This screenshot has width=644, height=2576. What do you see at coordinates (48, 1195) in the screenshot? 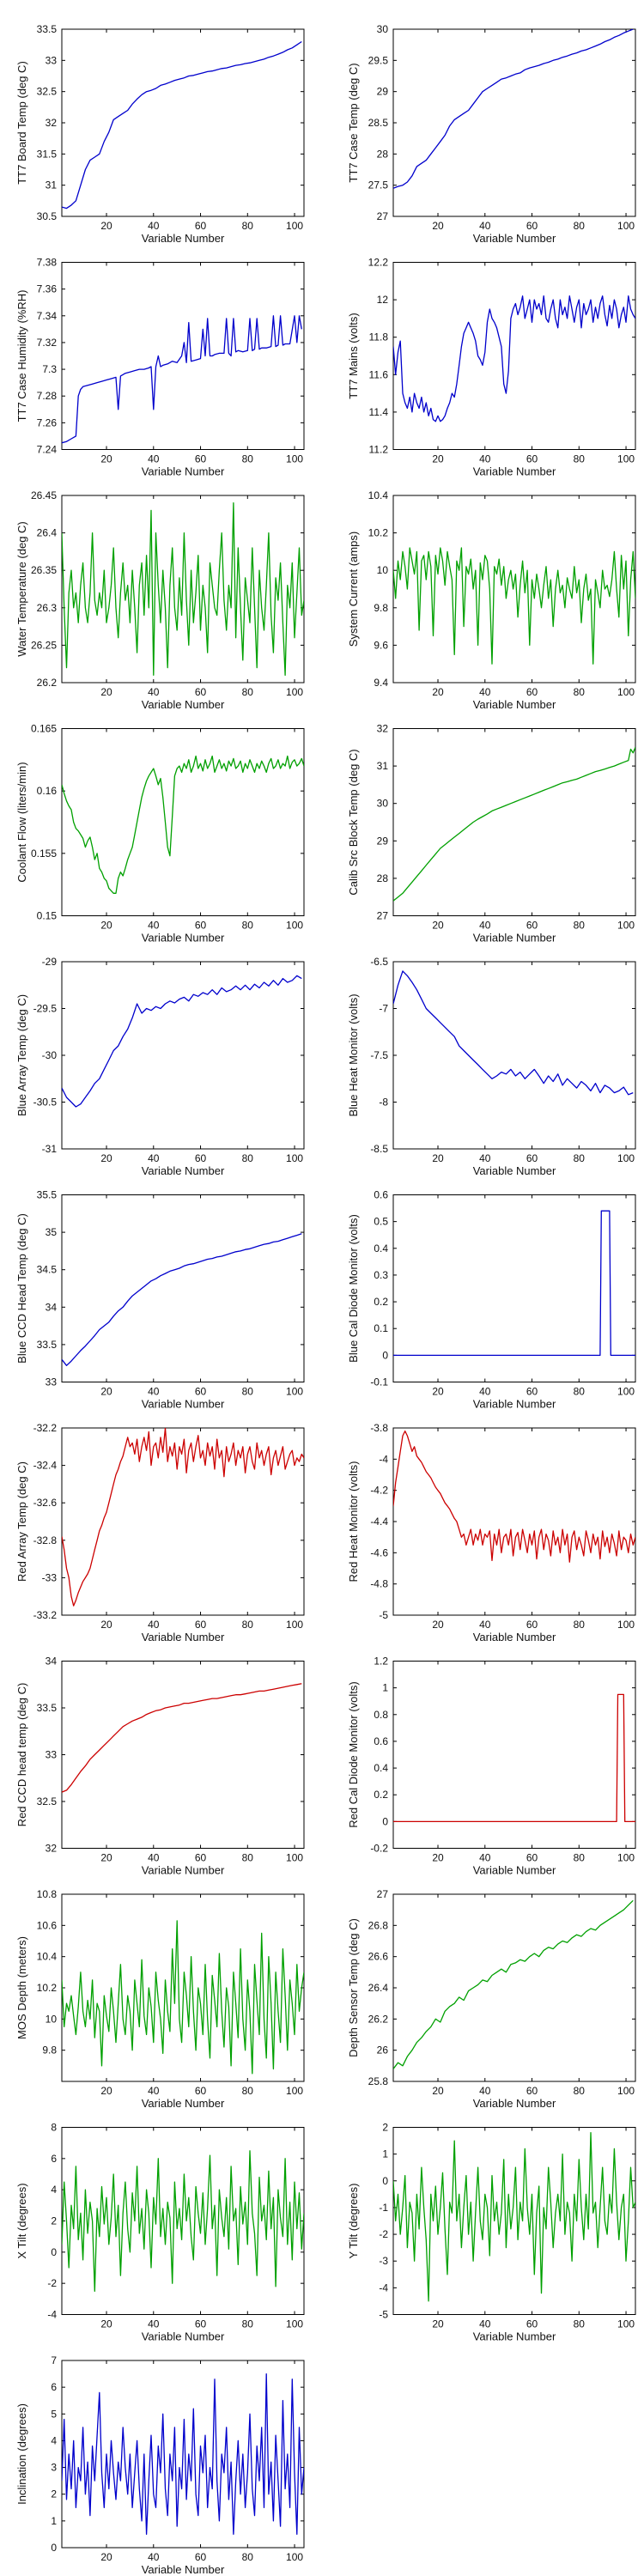
I see `y-tick-label: 35.5` at bounding box center [48, 1195].